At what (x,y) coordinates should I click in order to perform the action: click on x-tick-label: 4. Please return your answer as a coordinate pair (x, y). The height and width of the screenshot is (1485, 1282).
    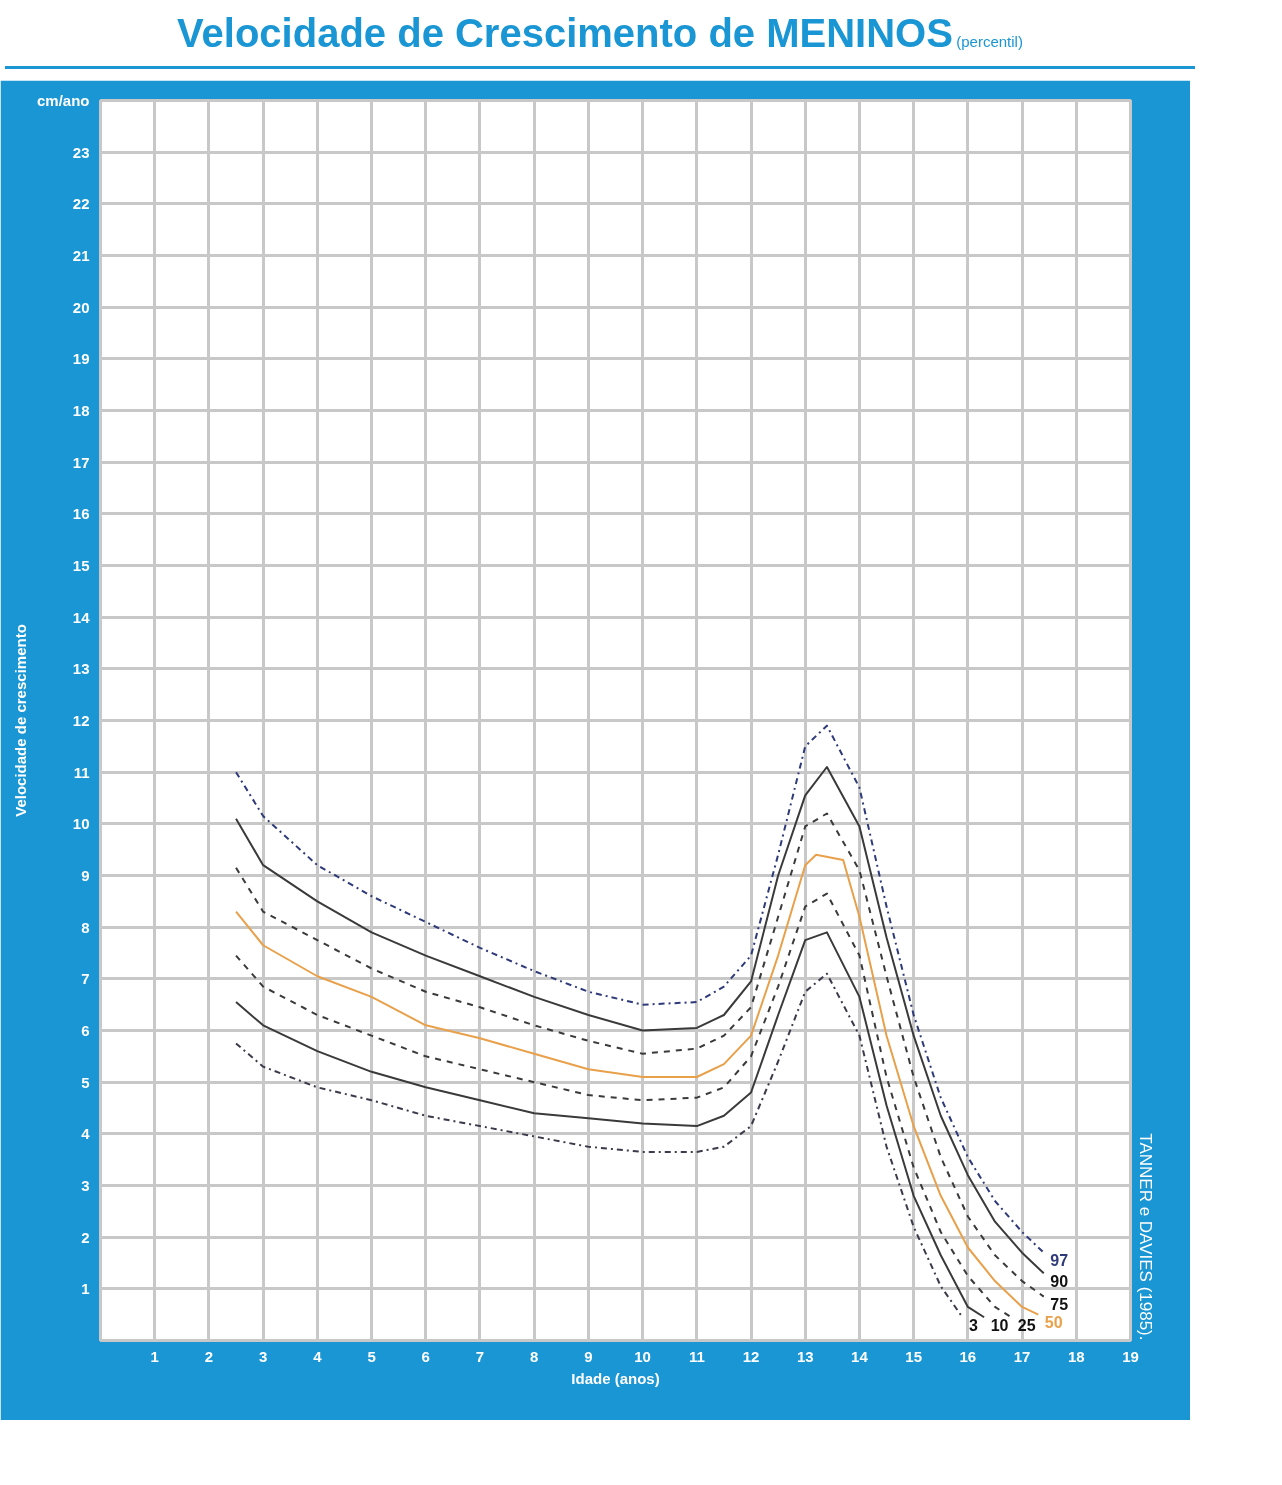
    Looking at the image, I should click on (318, 1356).